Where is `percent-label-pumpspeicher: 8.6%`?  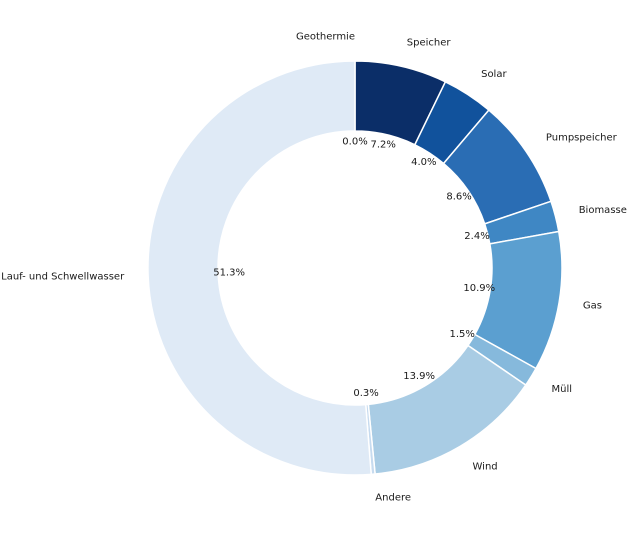 percent-label-pumpspeicher: 8.6% is located at coordinates (458, 197).